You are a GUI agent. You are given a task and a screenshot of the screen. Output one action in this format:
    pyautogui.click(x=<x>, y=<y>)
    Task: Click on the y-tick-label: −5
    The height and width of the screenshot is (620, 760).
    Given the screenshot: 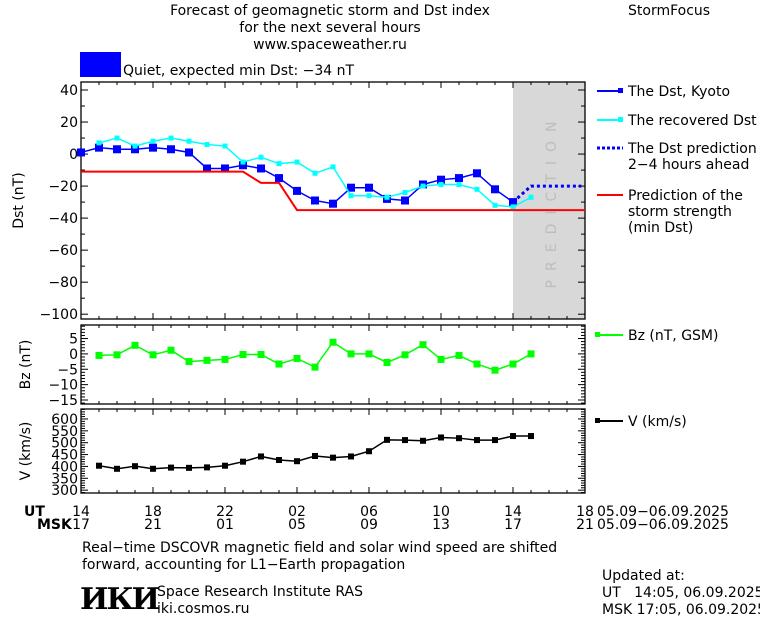 What is the action you would take?
    pyautogui.click(x=67, y=370)
    